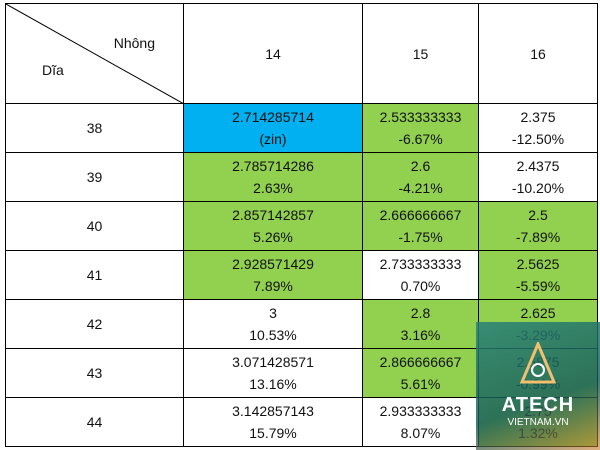  I want to click on row-header: 39, so click(94, 177).